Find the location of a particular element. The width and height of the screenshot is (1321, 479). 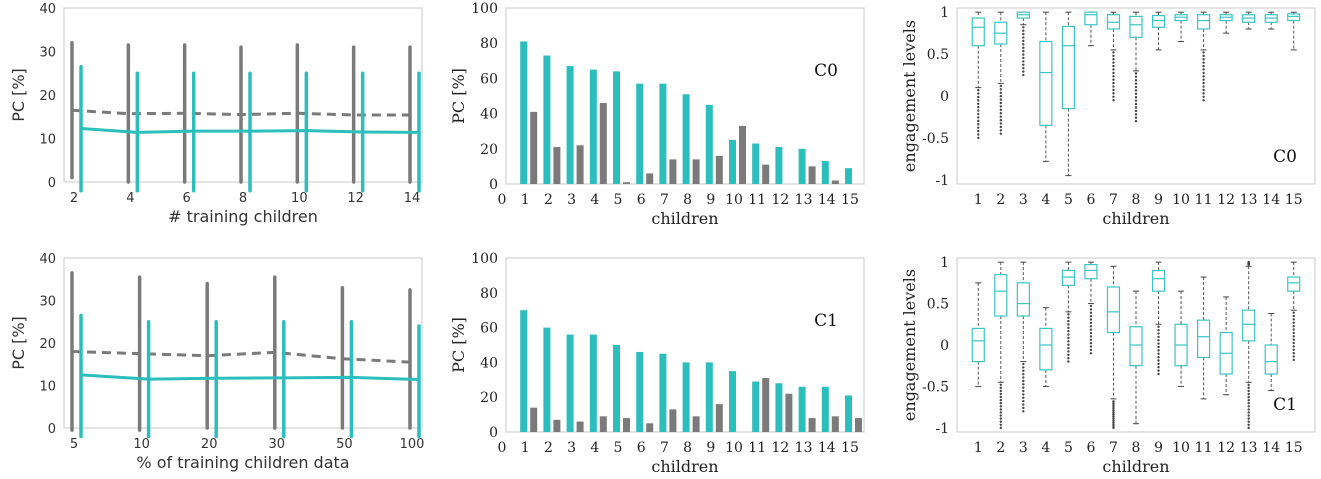

x-axis-label: # training children is located at coordinates (243, 216).